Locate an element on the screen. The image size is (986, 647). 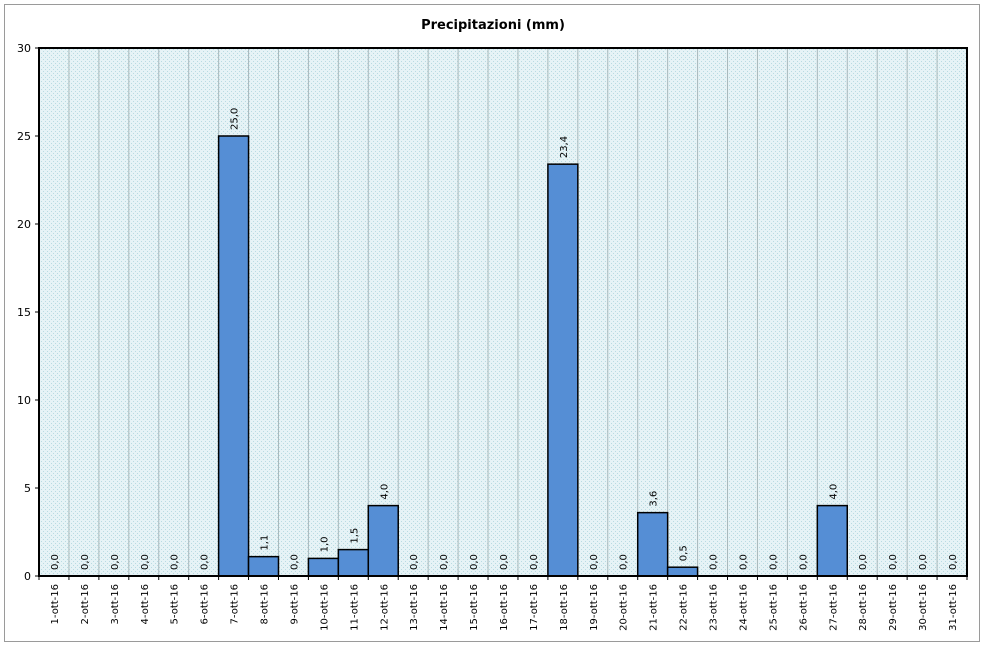
x-tick-label: 30-ott-16 is located at coordinates (923, 607).